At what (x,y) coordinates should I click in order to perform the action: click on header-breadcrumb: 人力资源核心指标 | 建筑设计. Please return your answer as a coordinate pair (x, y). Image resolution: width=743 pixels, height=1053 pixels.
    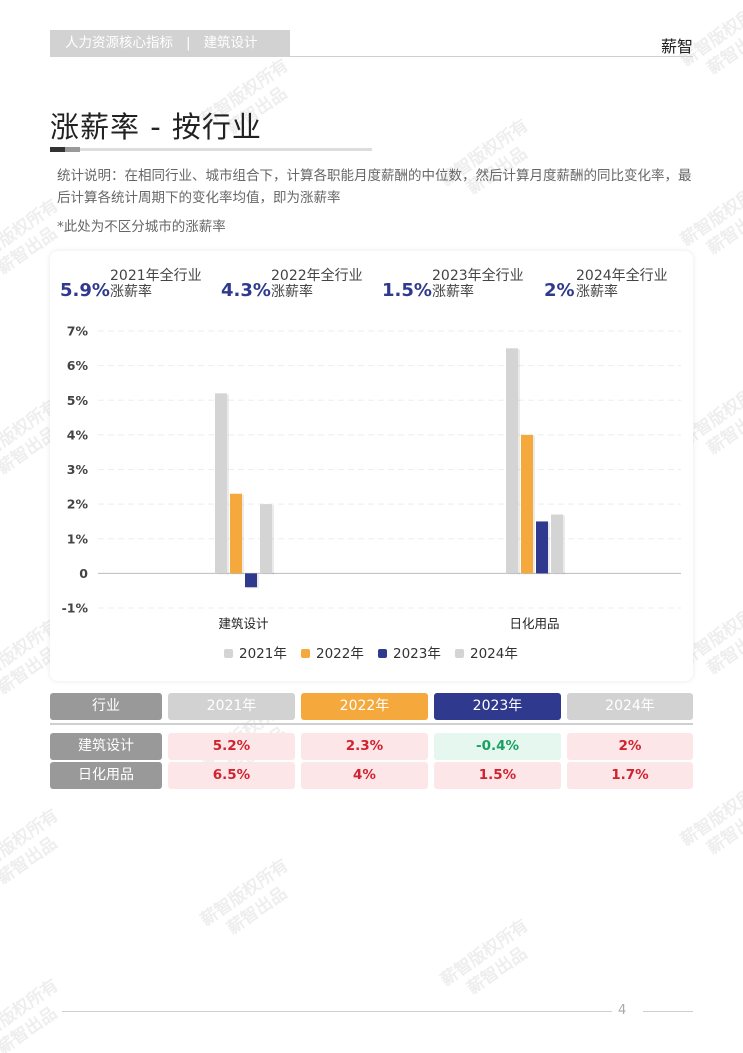
    Looking at the image, I should click on (170, 43).